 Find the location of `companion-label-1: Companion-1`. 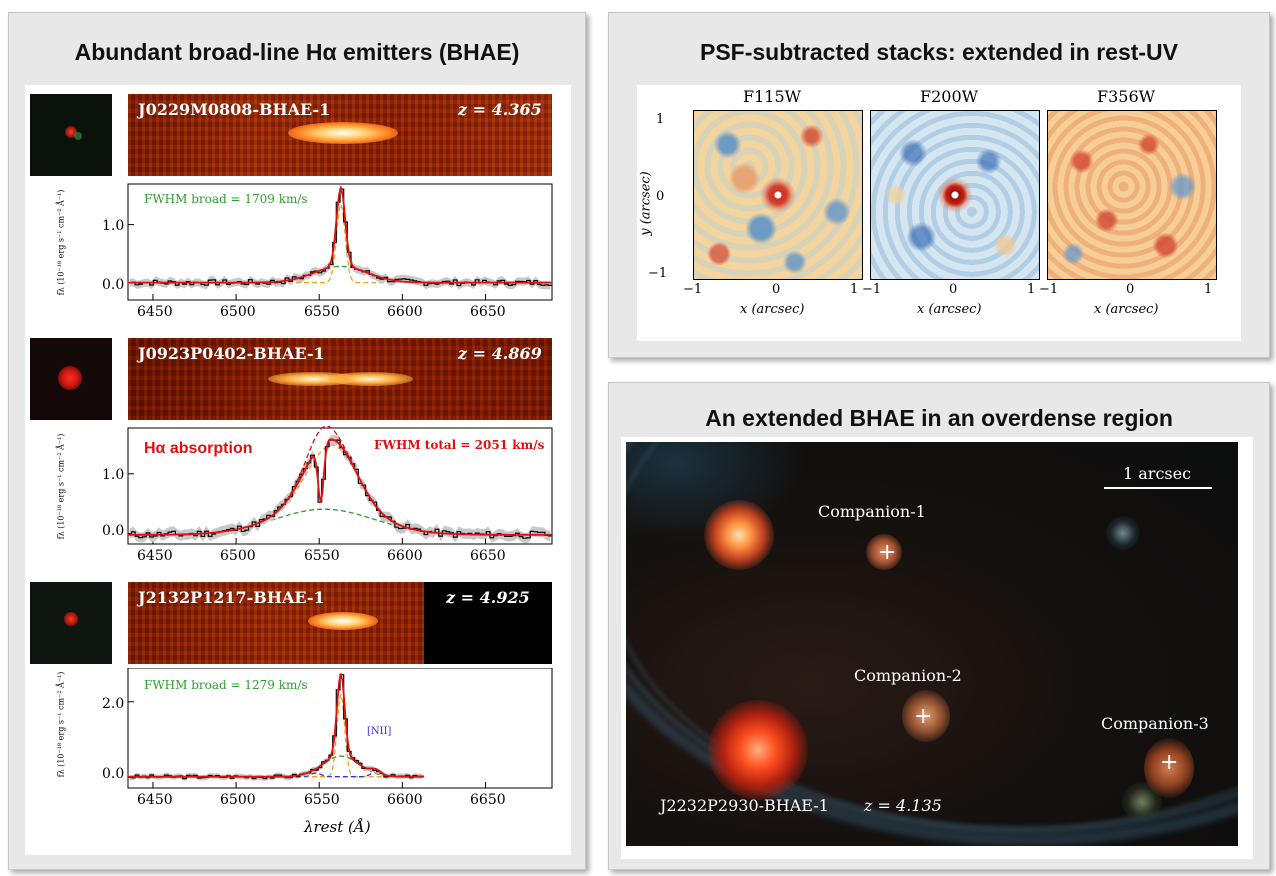

companion-label-1: Companion-1 is located at coordinates (872, 511).